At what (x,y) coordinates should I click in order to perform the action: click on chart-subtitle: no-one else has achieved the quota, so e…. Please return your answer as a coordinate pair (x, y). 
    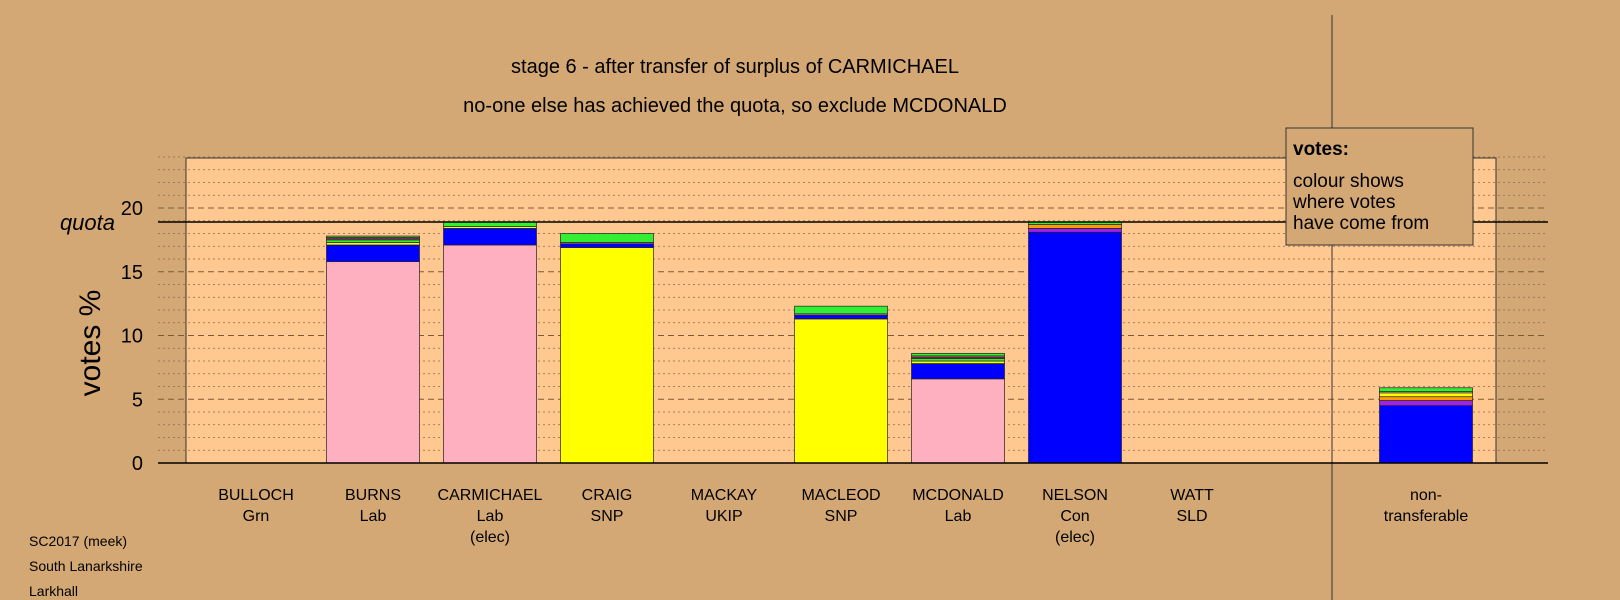
    Looking at the image, I should click on (735, 106).